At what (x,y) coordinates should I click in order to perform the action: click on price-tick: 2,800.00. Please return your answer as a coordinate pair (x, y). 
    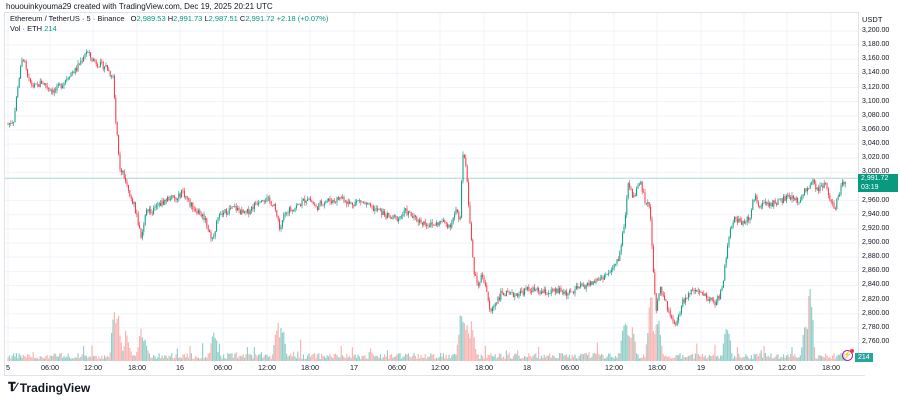
    Looking at the image, I should click on (876, 313).